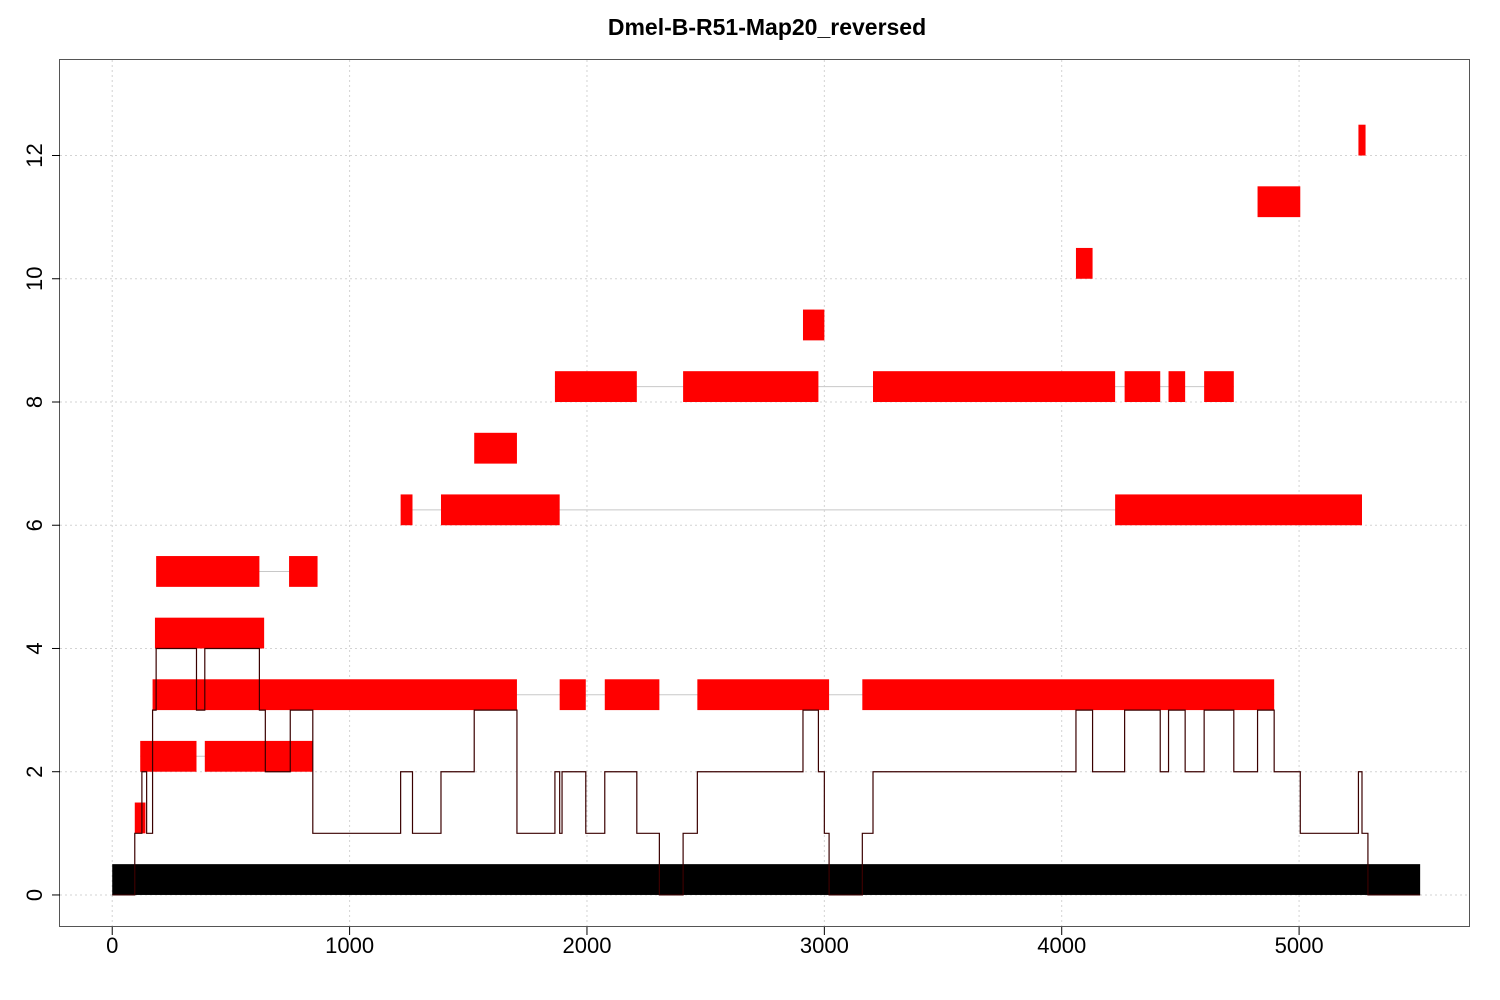 Image resolution: width=1500 pixels, height=1000 pixels. I want to click on x-tick-label: 5000, so click(1299, 945).